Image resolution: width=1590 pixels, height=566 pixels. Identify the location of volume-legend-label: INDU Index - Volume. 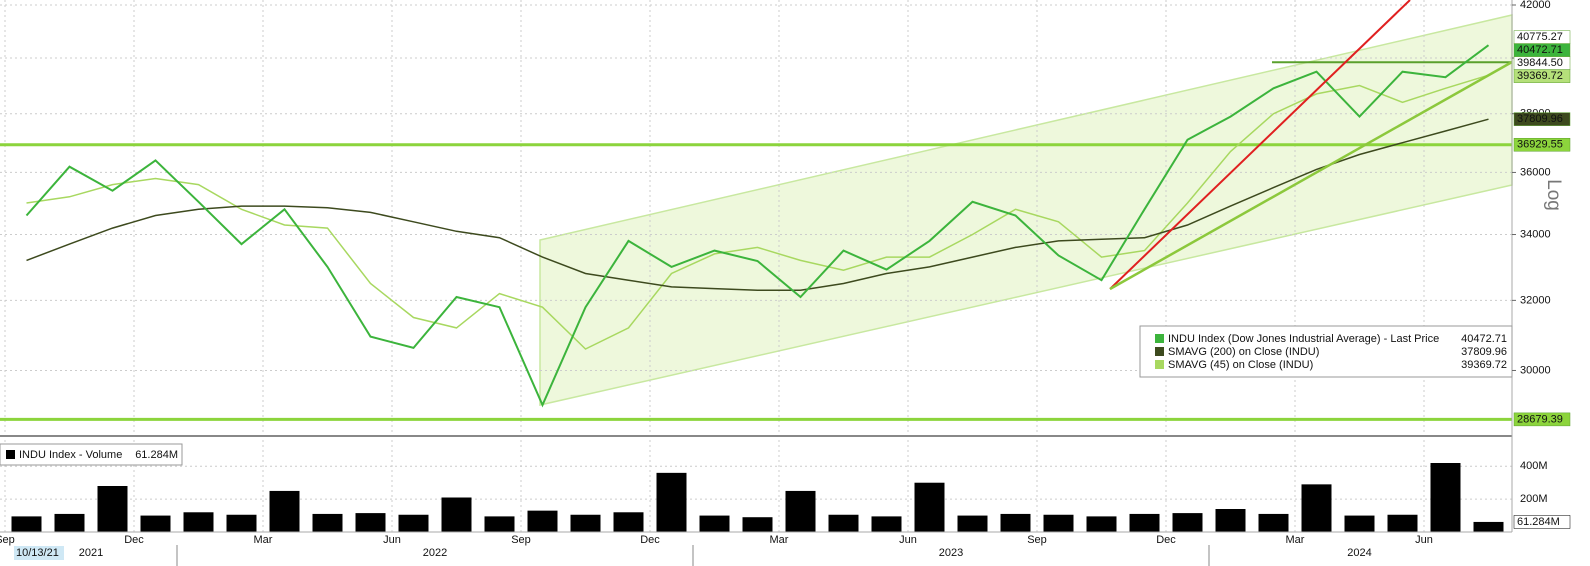
(70, 455).